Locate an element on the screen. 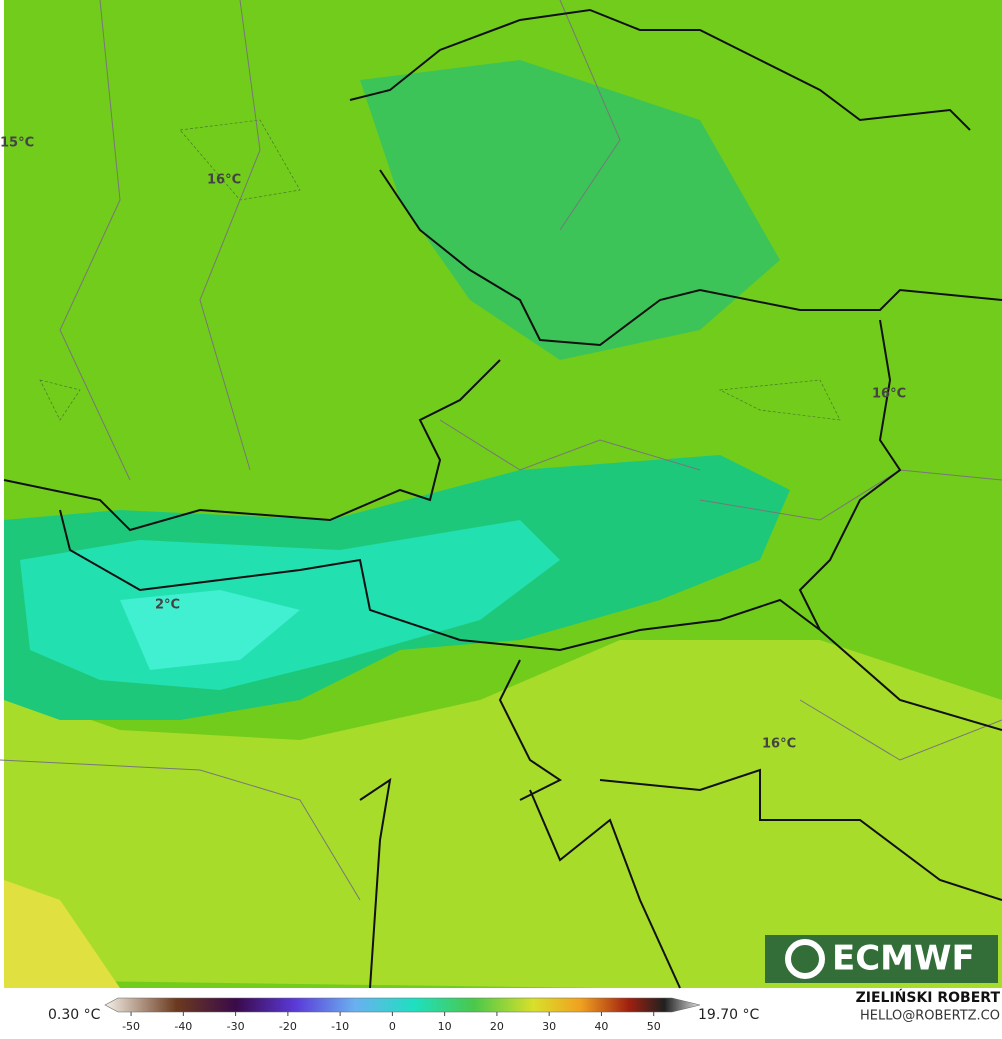  colorbar-tick-label: -50 is located at coordinates (131, 1026).